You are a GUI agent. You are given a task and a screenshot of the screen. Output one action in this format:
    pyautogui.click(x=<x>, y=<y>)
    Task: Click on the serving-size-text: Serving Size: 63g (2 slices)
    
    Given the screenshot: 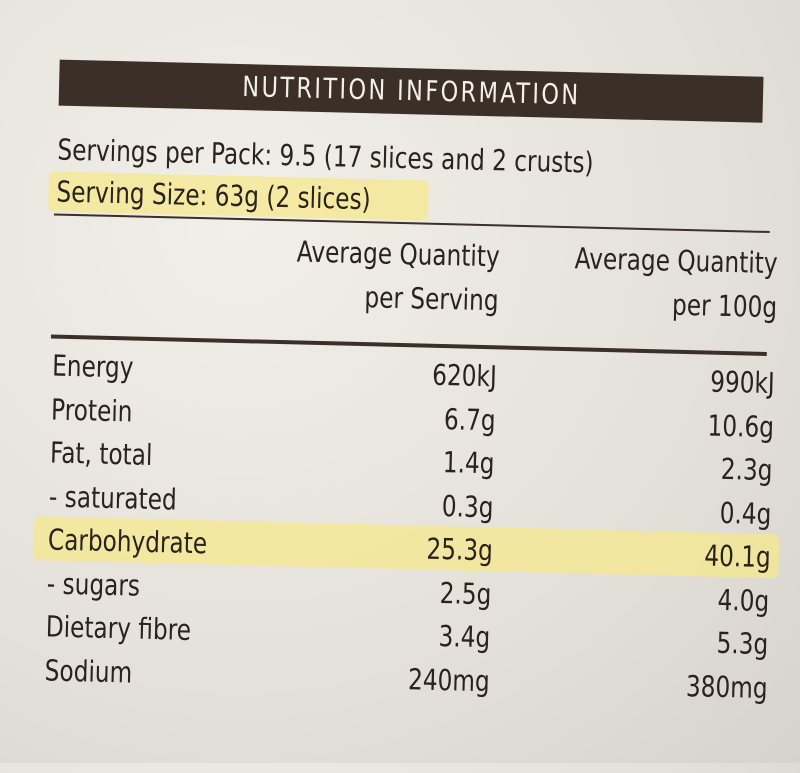 What is the action you would take?
    pyautogui.click(x=214, y=195)
    